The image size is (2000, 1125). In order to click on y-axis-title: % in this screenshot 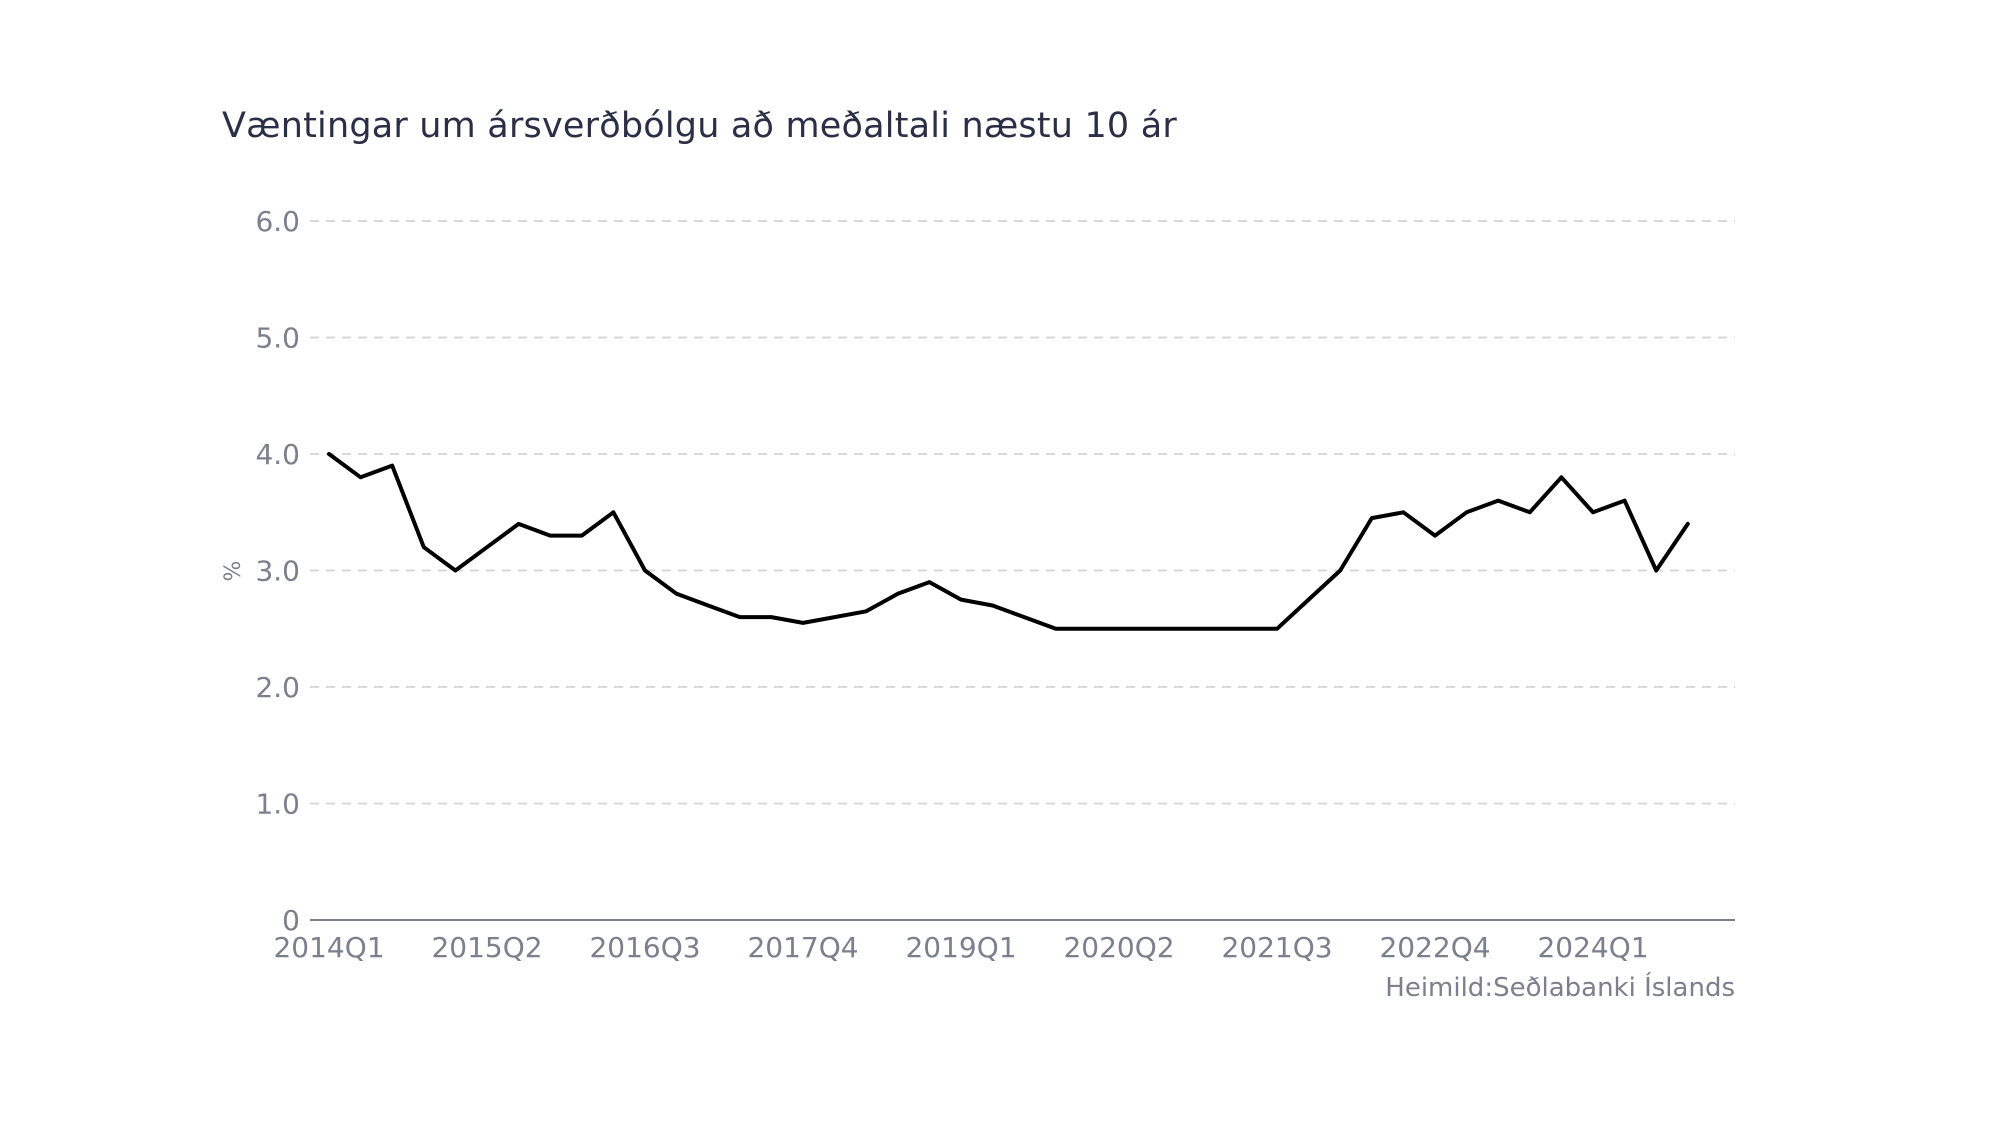, I will do `click(233, 571)`.